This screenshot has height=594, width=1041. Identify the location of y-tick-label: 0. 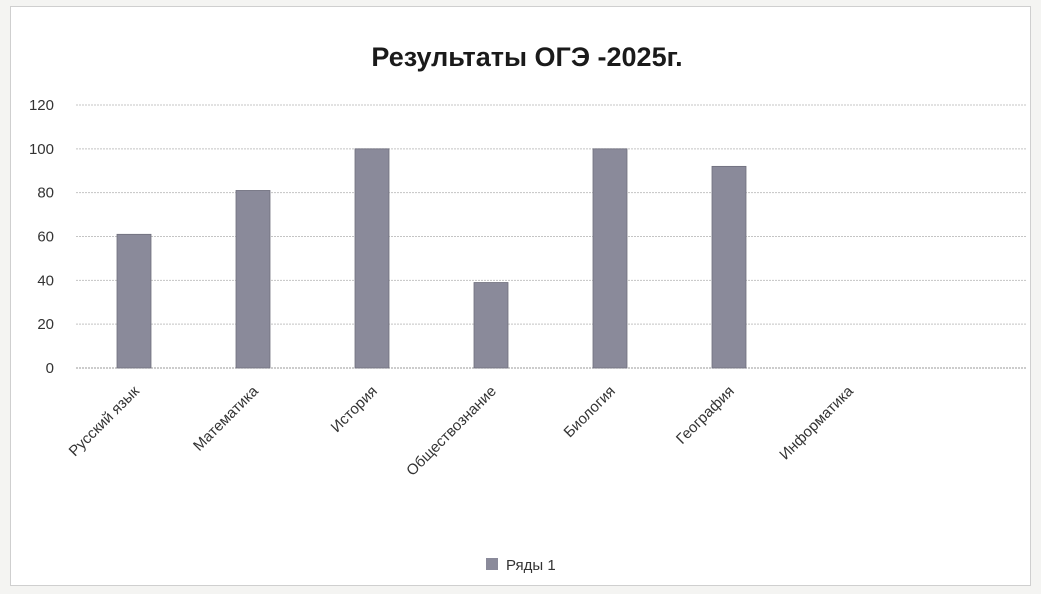
(50, 368).